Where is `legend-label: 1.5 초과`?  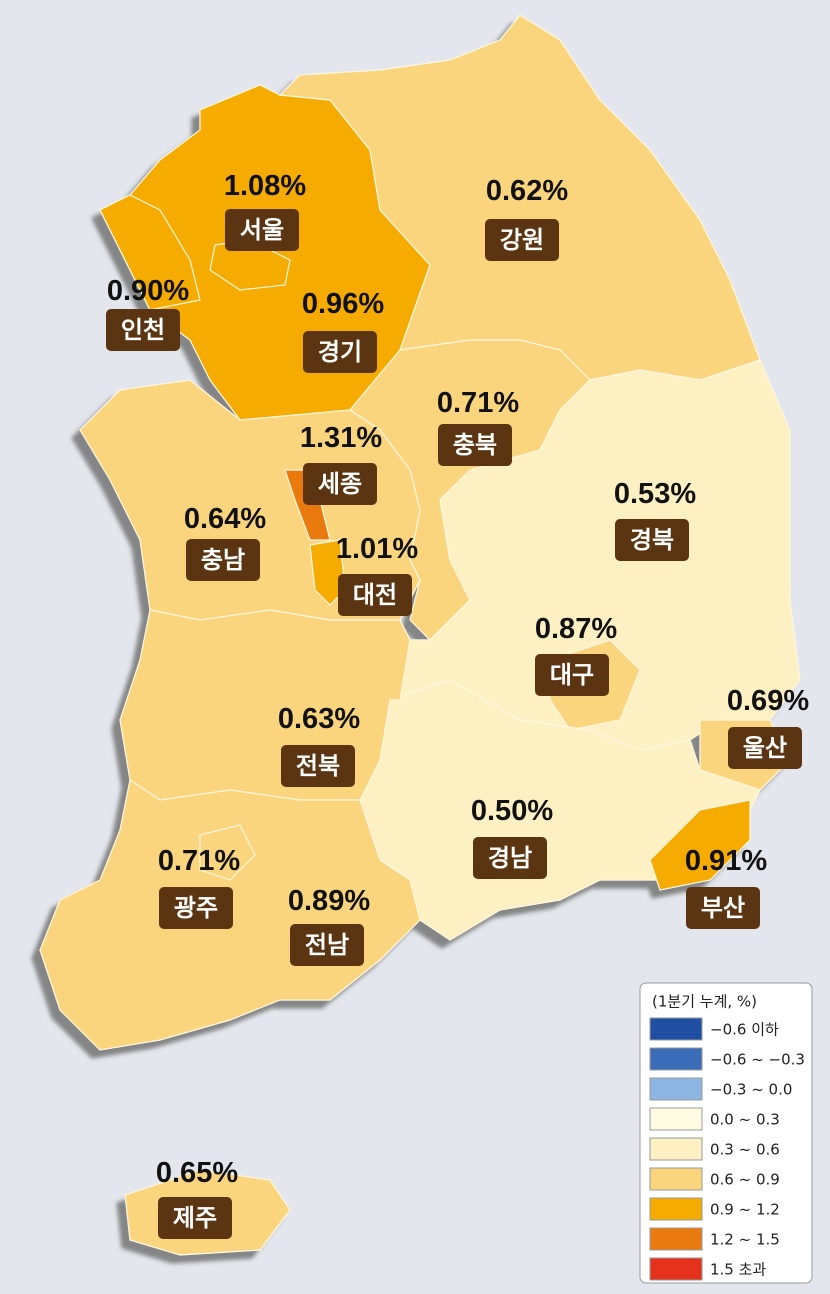 legend-label: 1.5 초과 is located at coordinates (738, 1270).